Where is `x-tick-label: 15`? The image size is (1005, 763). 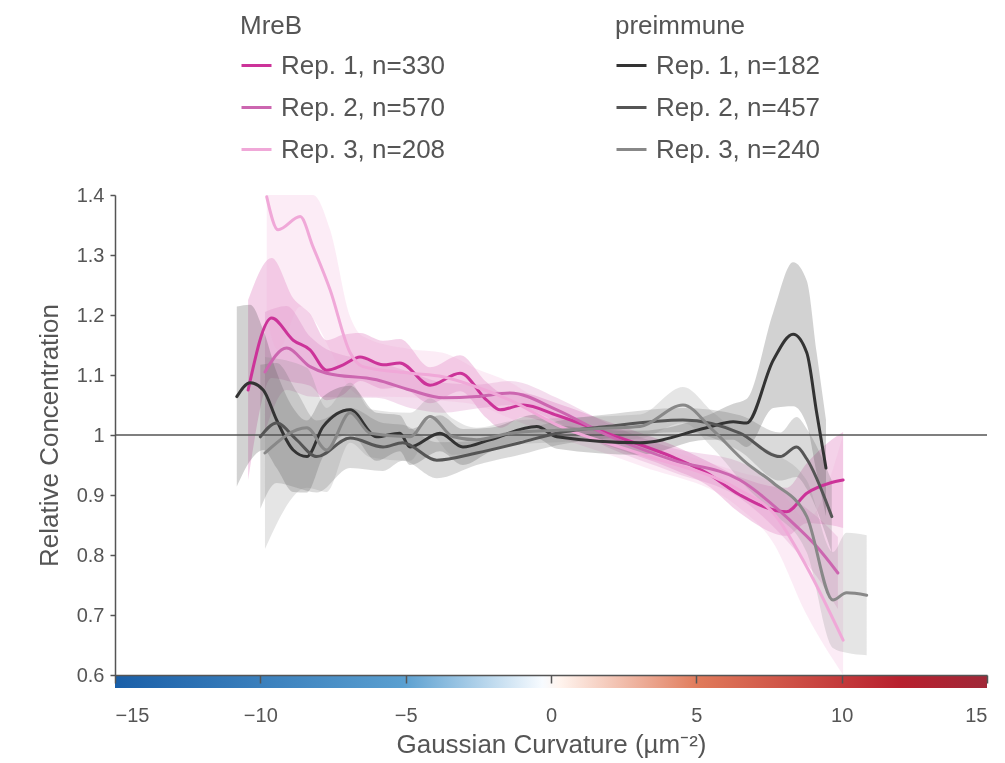
x-tick-label: 15 is located at coordinates (976, 714).